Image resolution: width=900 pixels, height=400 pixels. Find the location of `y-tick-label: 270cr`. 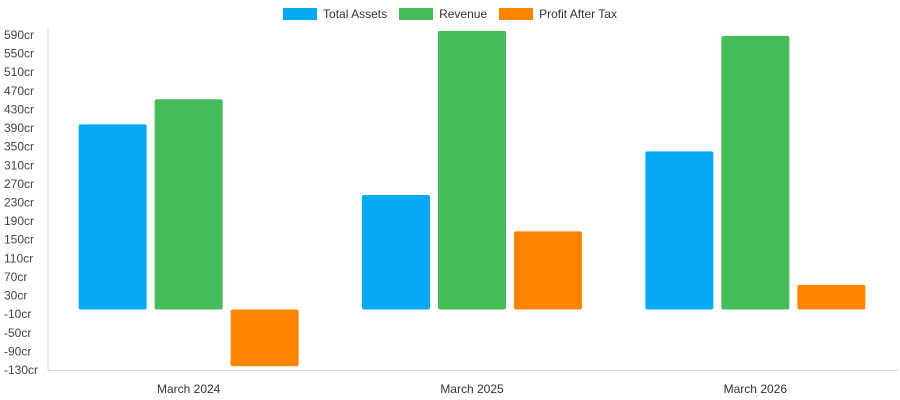

y-tick-label: 270cr is located at coordinates (19, 184).